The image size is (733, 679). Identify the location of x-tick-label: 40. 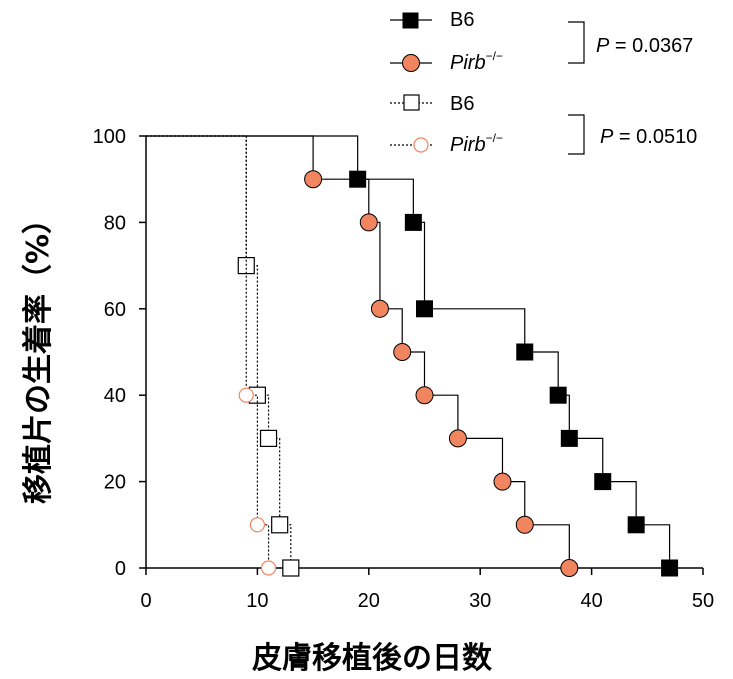
(591, 601).